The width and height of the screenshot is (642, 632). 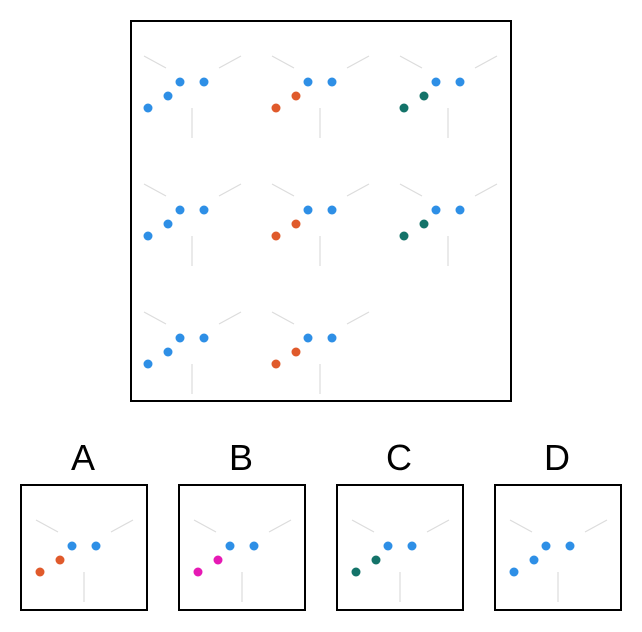 I want to click on option-a-guide-right, so click(x=122, y=526).